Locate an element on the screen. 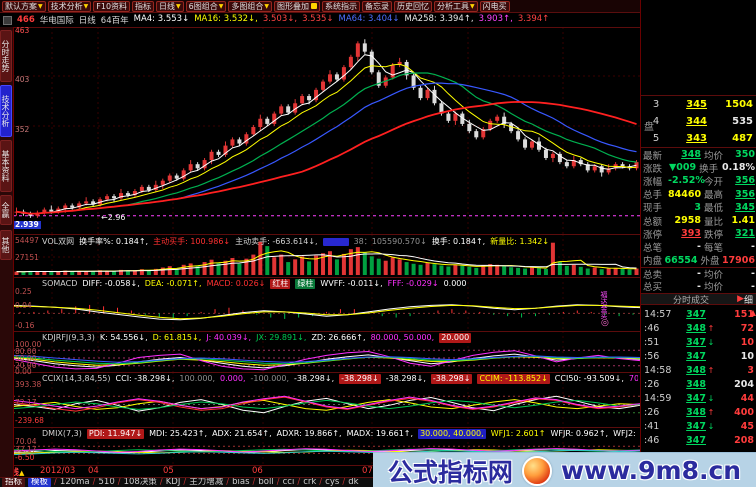 This screenshot has width=756, height=487. price-ref-label: ←2.96 is located at coordinates (113, 217).